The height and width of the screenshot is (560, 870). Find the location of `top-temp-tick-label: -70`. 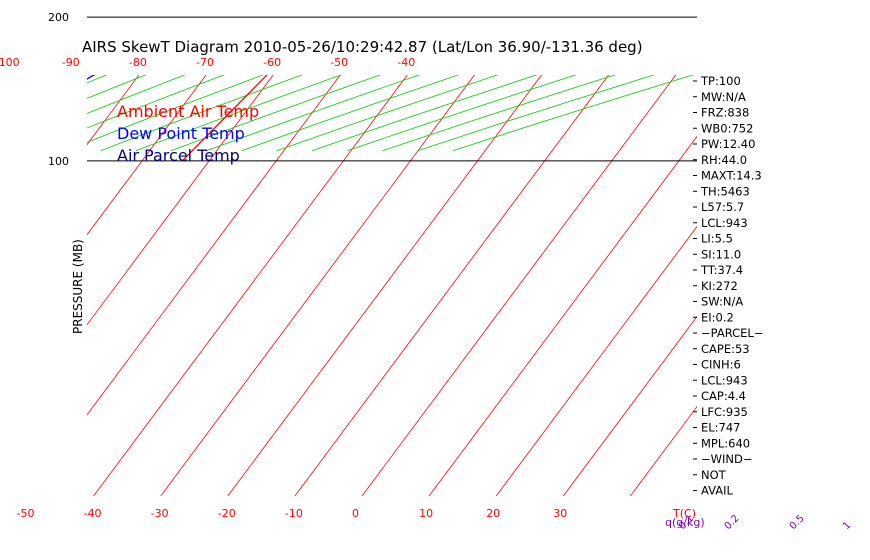

top-temp-tick-label: -70 is located at coordinates (205, 62).